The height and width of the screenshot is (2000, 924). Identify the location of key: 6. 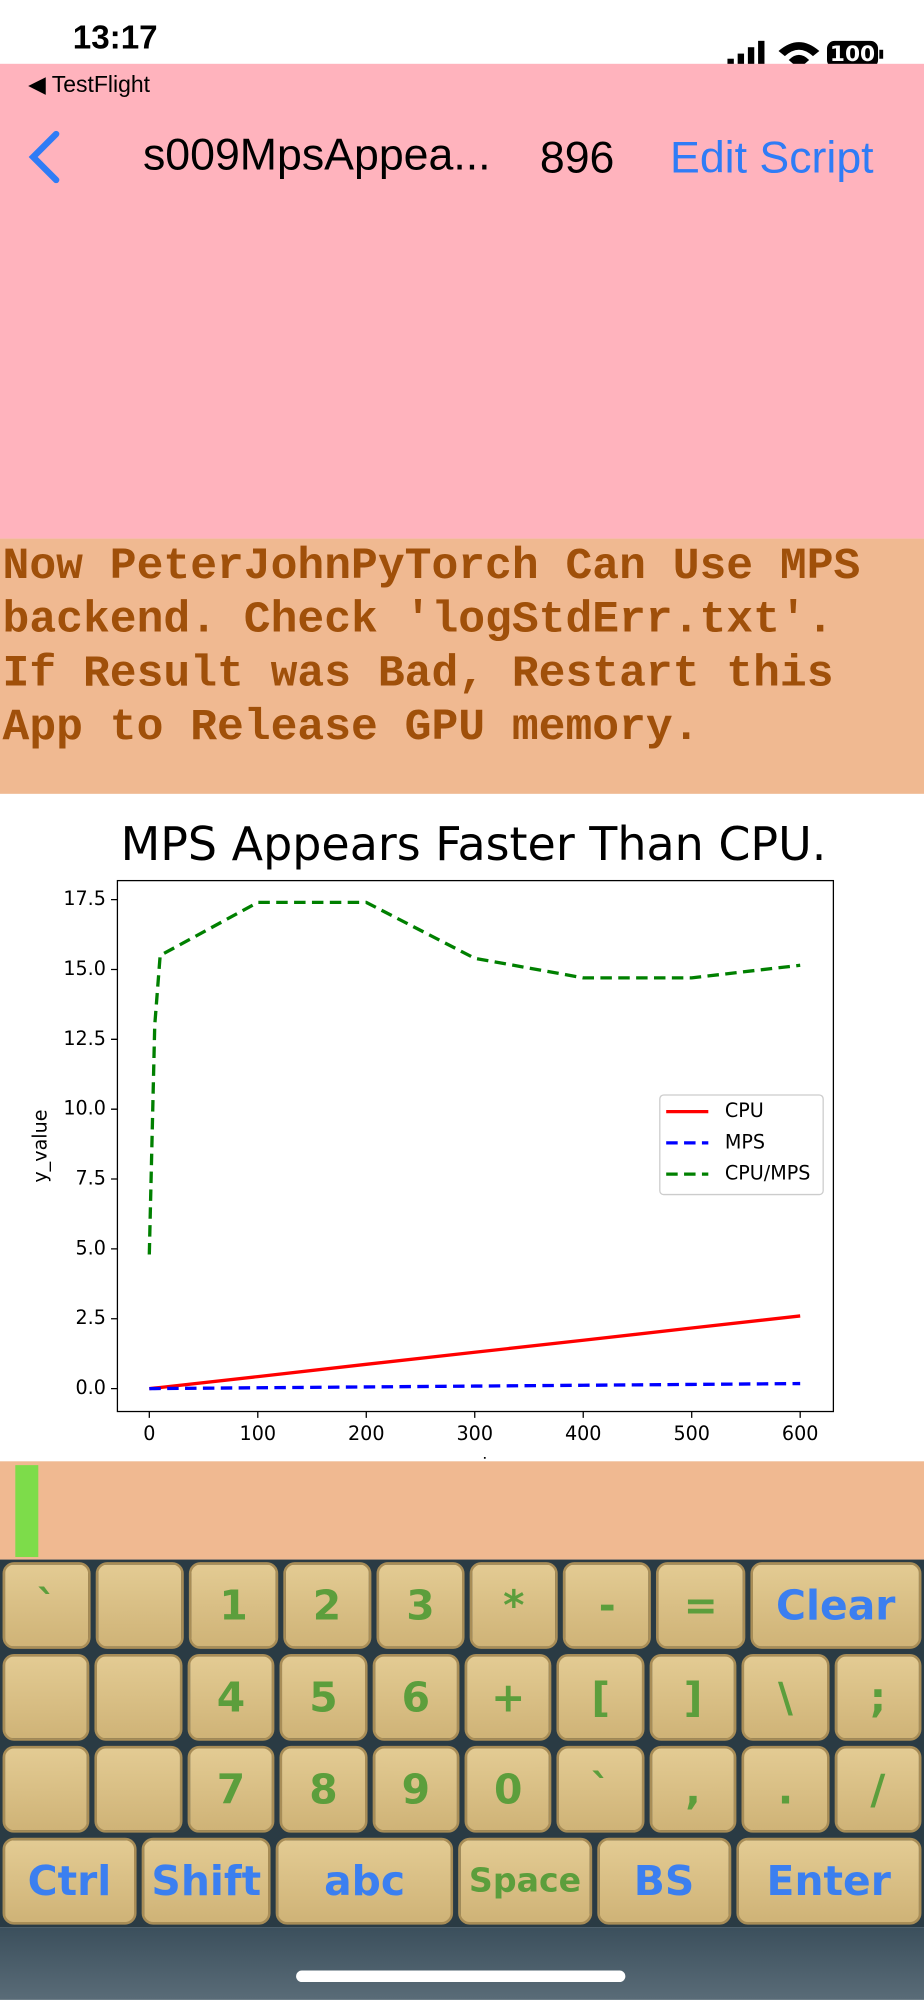
(416, 1697).